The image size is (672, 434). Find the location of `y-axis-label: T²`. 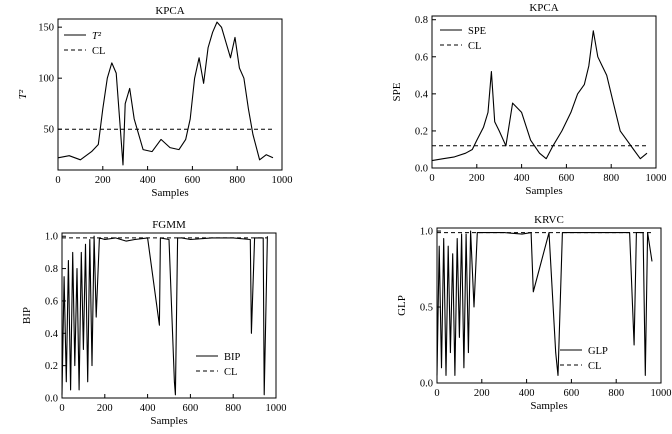

y-axis-label: T² is located at coordinates (23, 94).